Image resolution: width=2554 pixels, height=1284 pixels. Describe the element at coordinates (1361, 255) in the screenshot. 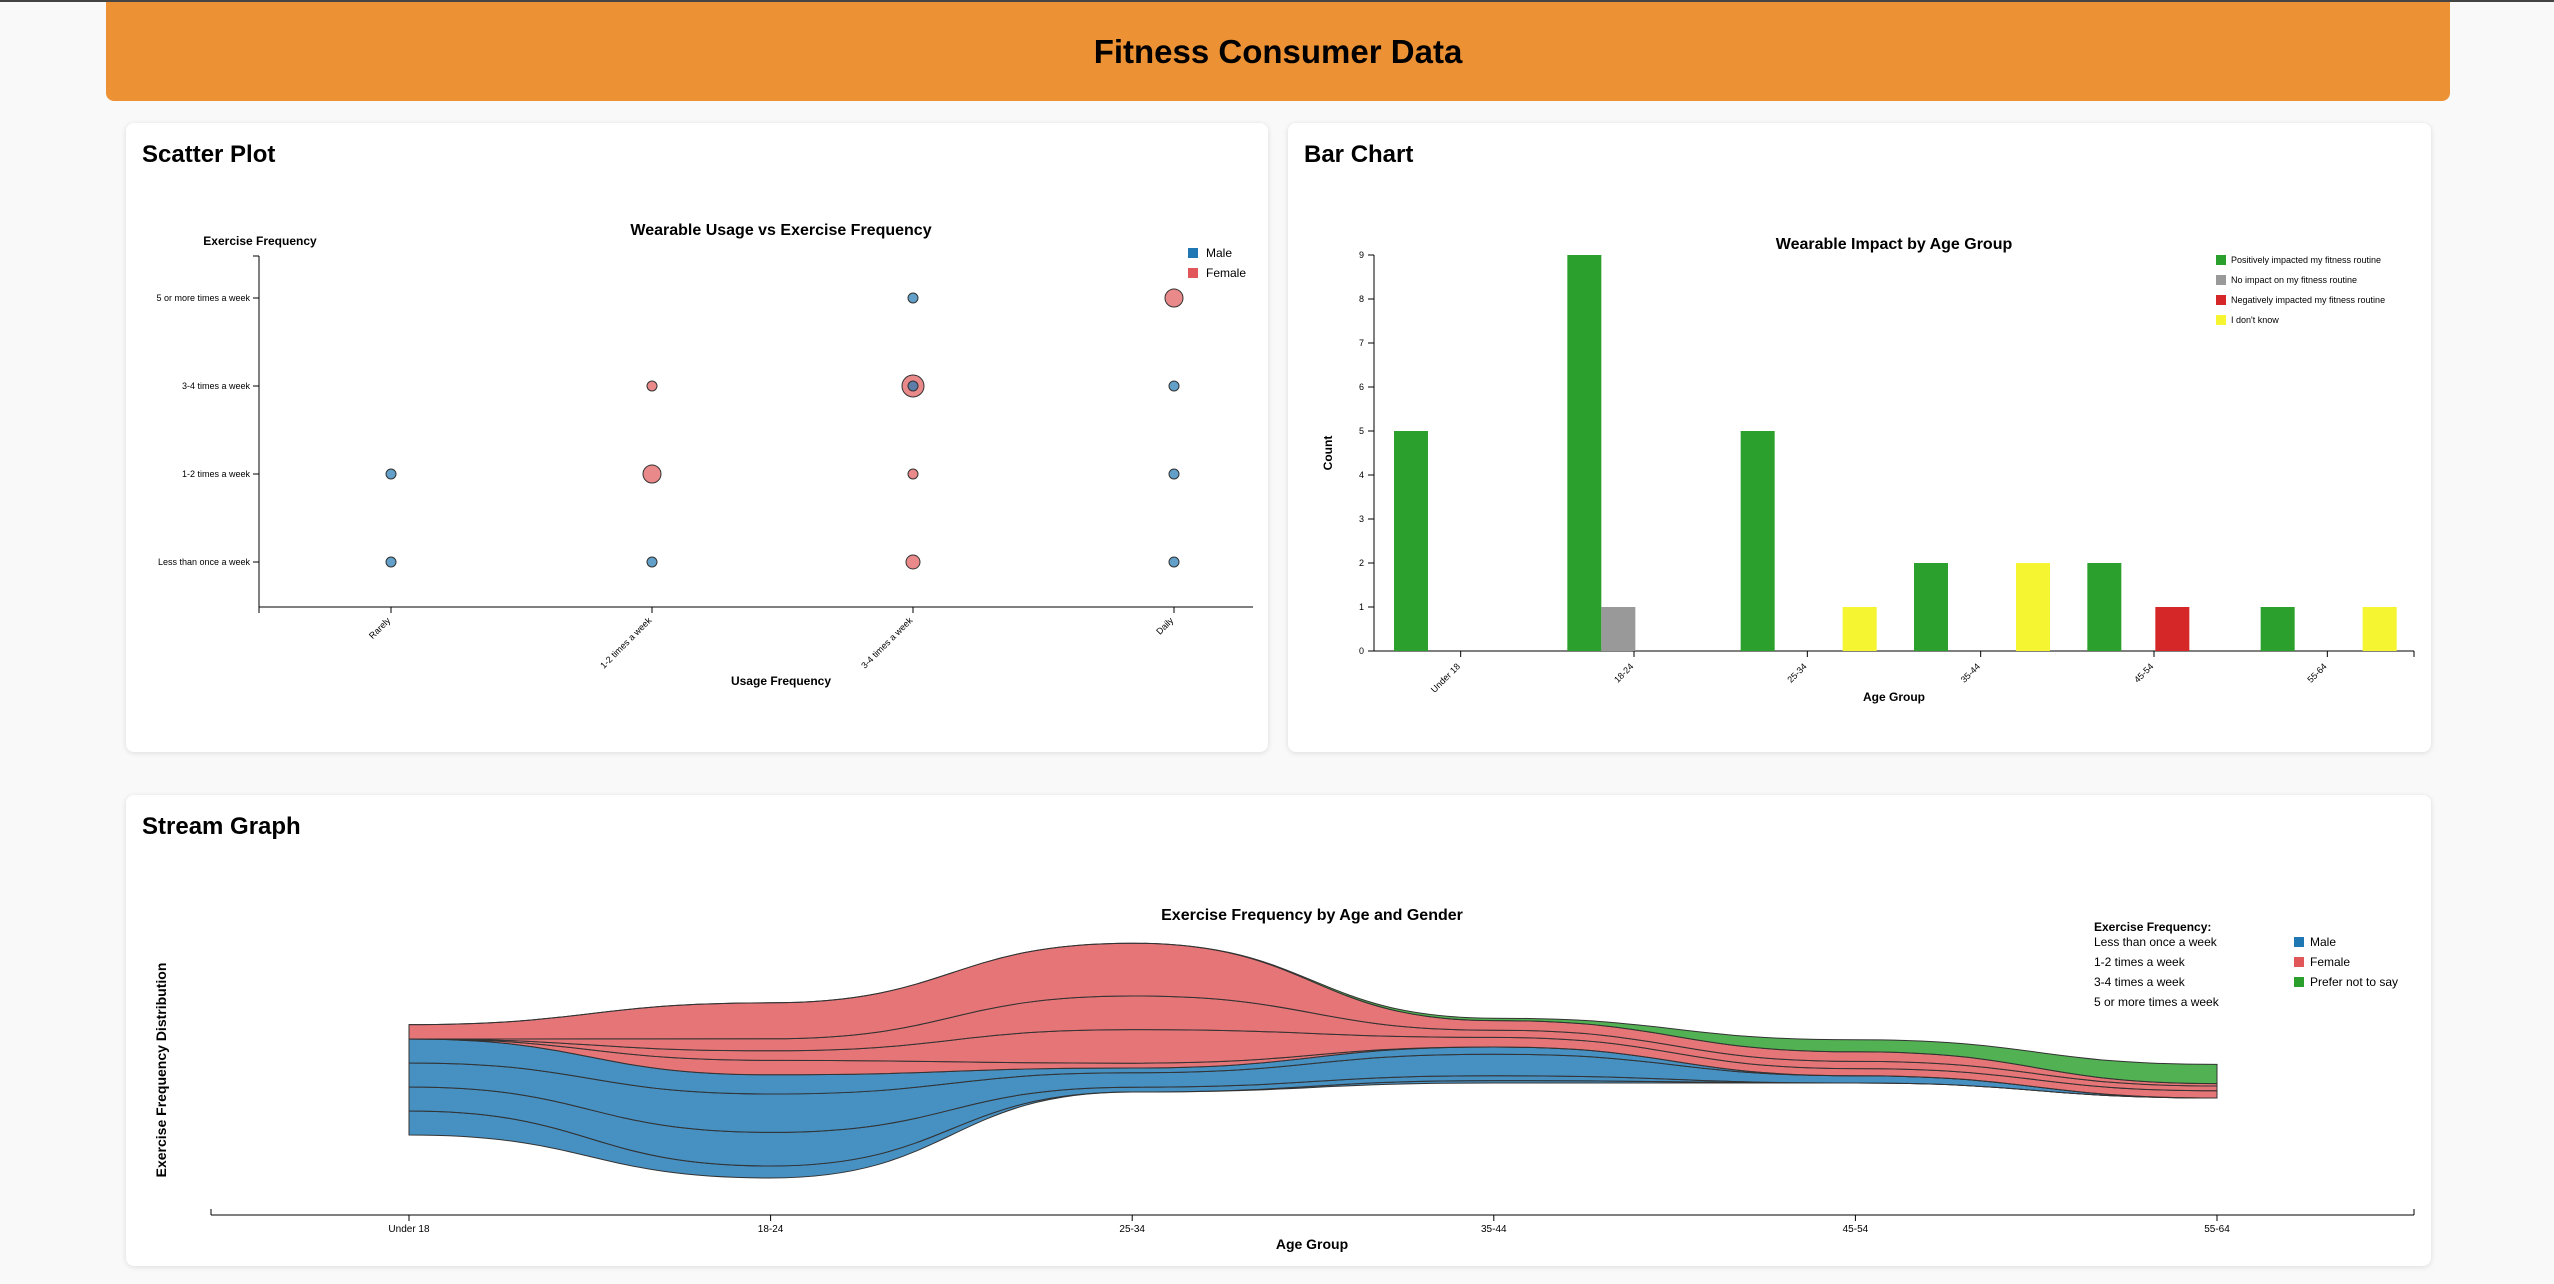

I see `bar-y-tick-label: 9` at that location.